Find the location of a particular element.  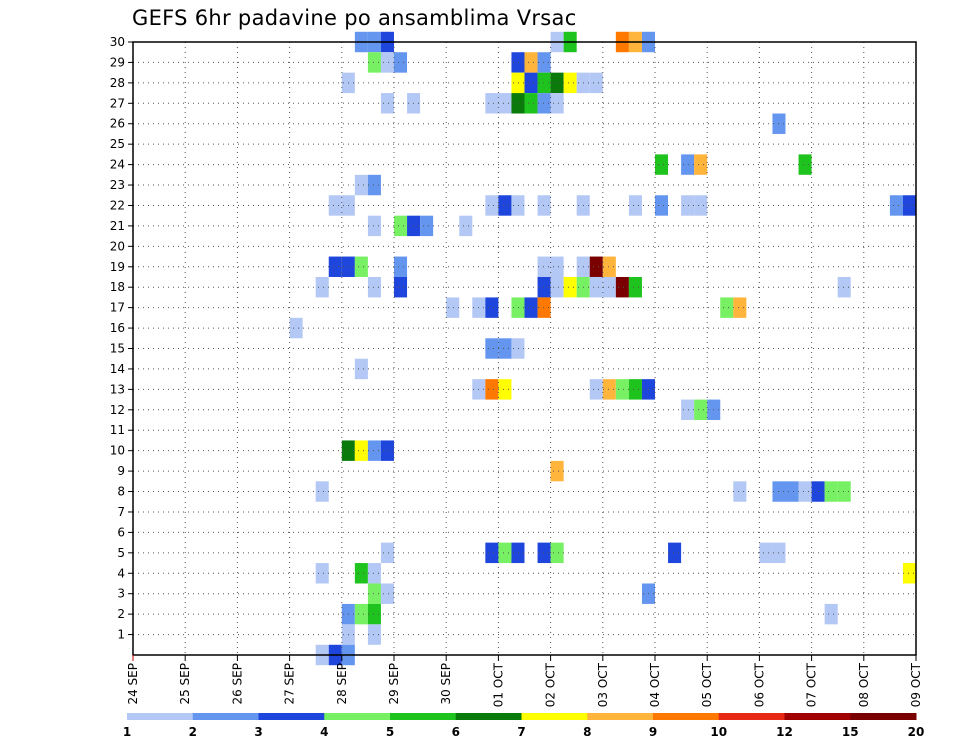

y-tick-label: 10 is located at coordinates (117, 451).